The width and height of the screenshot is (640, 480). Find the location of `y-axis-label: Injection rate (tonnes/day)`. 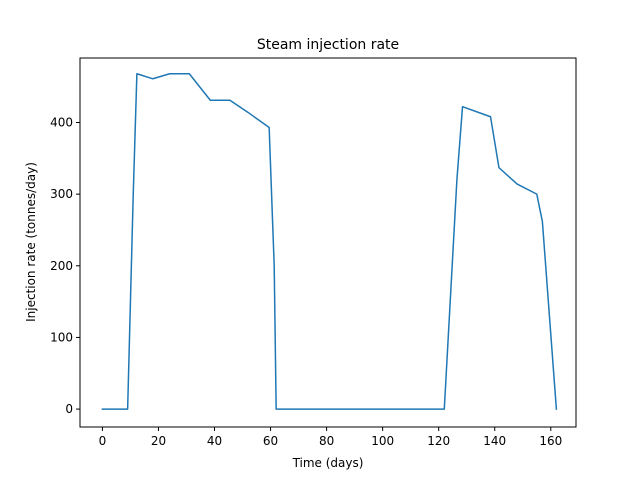

y-axis-label: Injection rate (tonnes/day) is located at coordinates (31, 242).